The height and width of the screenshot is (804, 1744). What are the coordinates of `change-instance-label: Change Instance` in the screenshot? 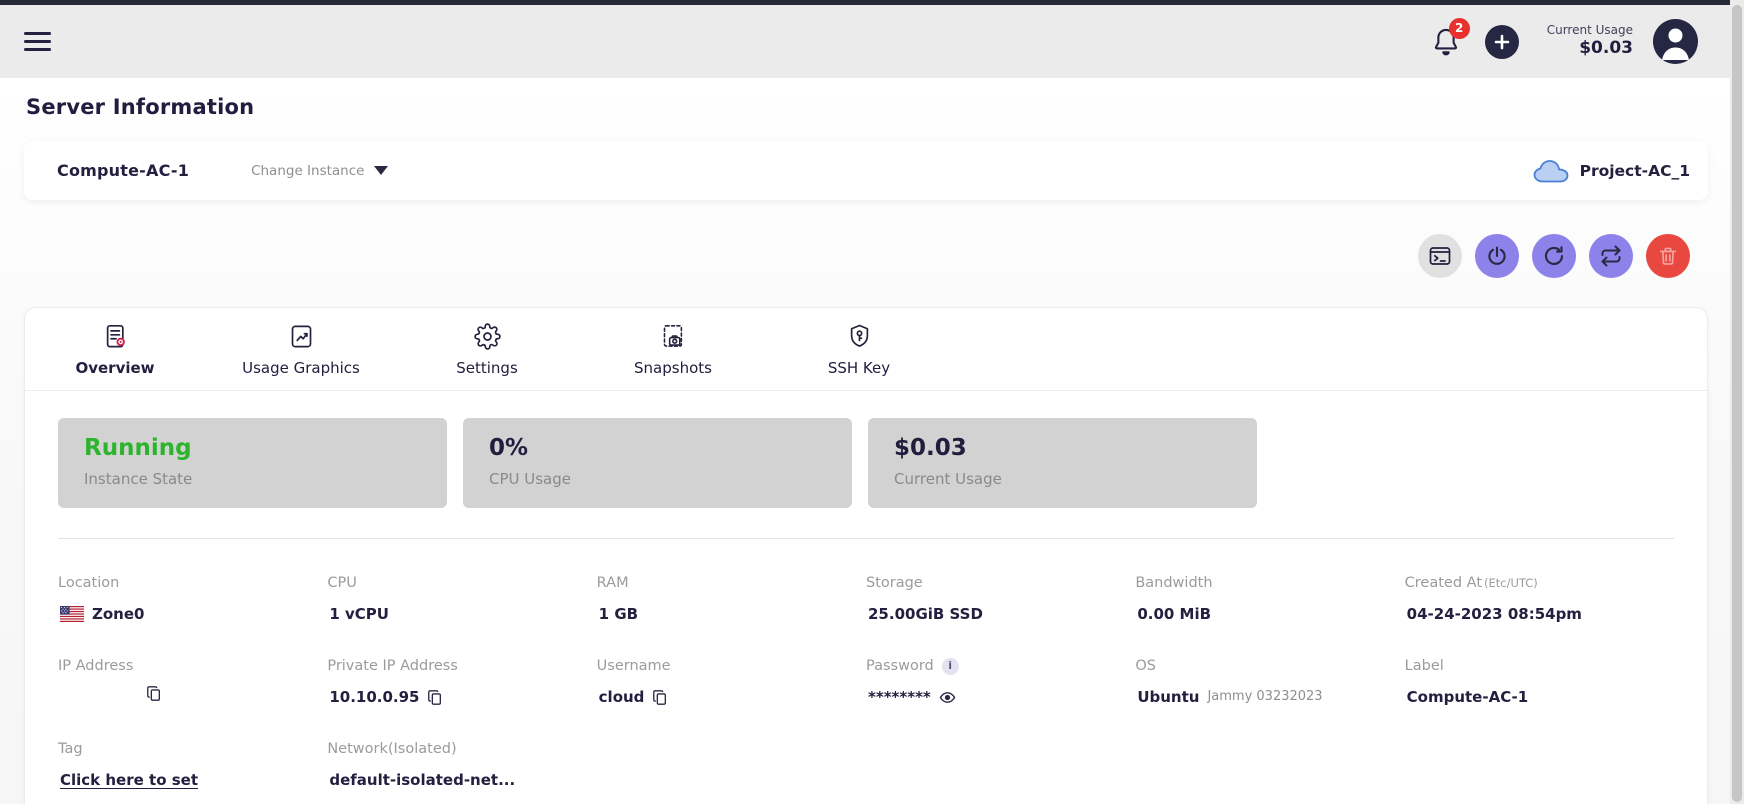 It's located at (308, 170).